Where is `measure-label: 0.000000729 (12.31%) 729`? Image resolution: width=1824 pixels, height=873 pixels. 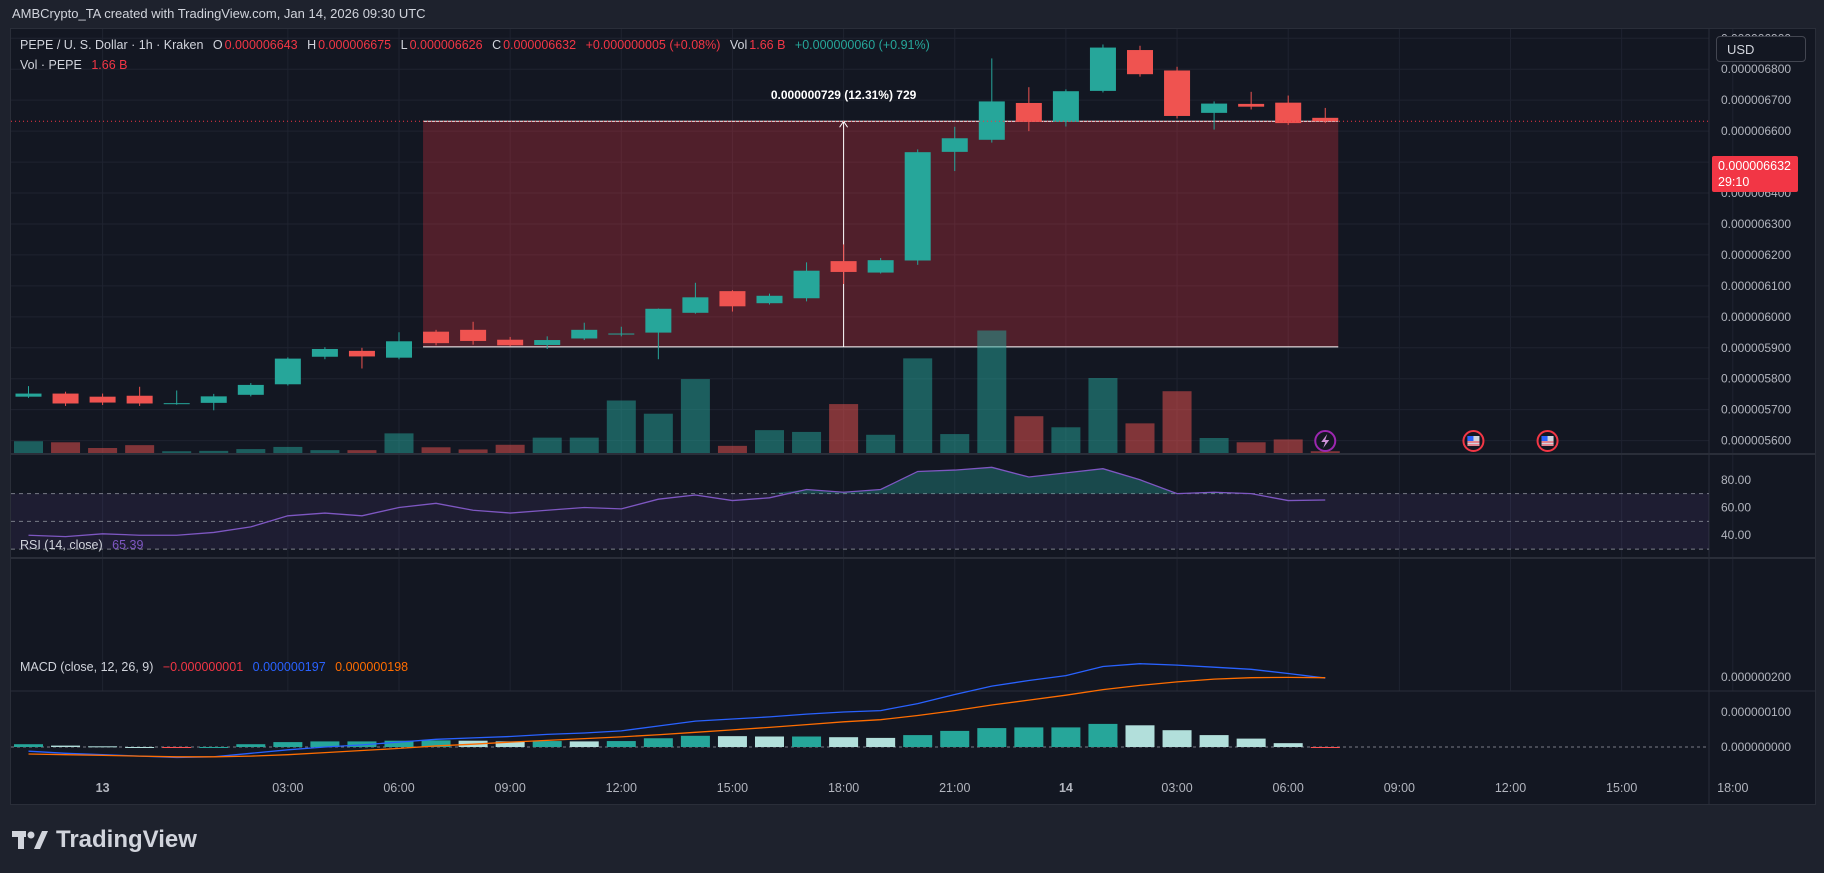
measure-label: 0.000000729 (12.31%) 729 is located at coordinates (844, 95).